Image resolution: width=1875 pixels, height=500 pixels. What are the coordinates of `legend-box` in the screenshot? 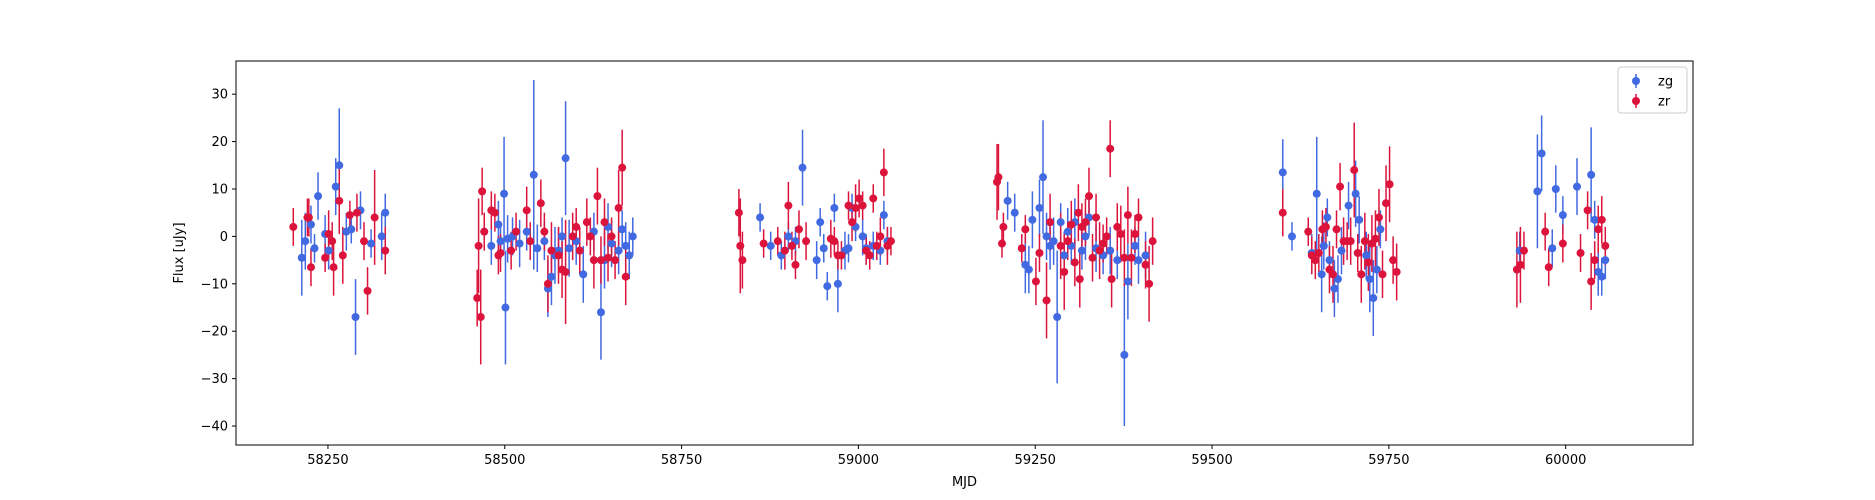 It's located at (1652, 90).